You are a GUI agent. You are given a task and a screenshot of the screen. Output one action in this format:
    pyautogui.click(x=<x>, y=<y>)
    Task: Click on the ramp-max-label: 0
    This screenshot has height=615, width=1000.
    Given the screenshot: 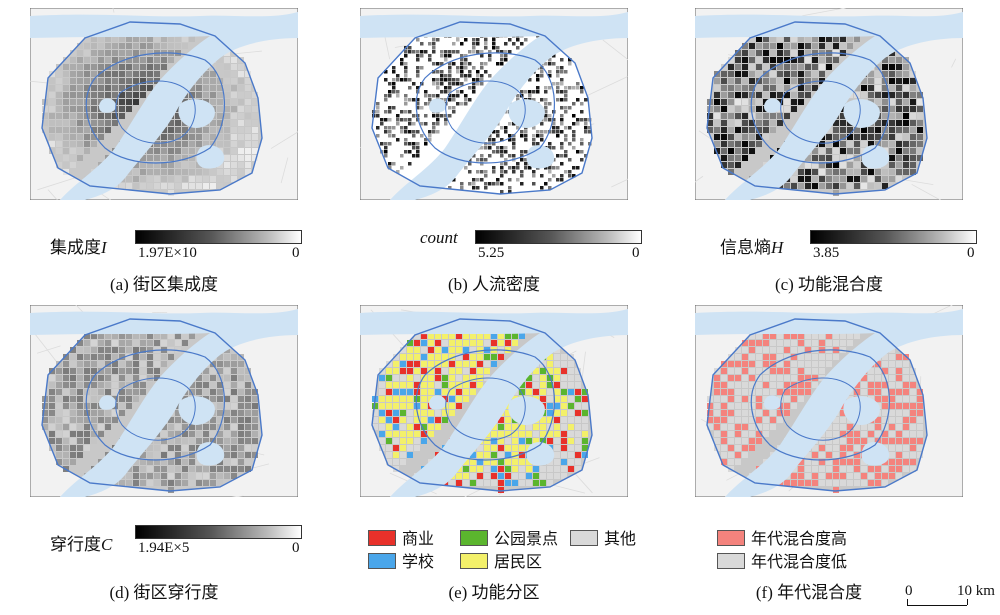 What is the action you would take?
    pyautogui.click(x=971, y=253)
    